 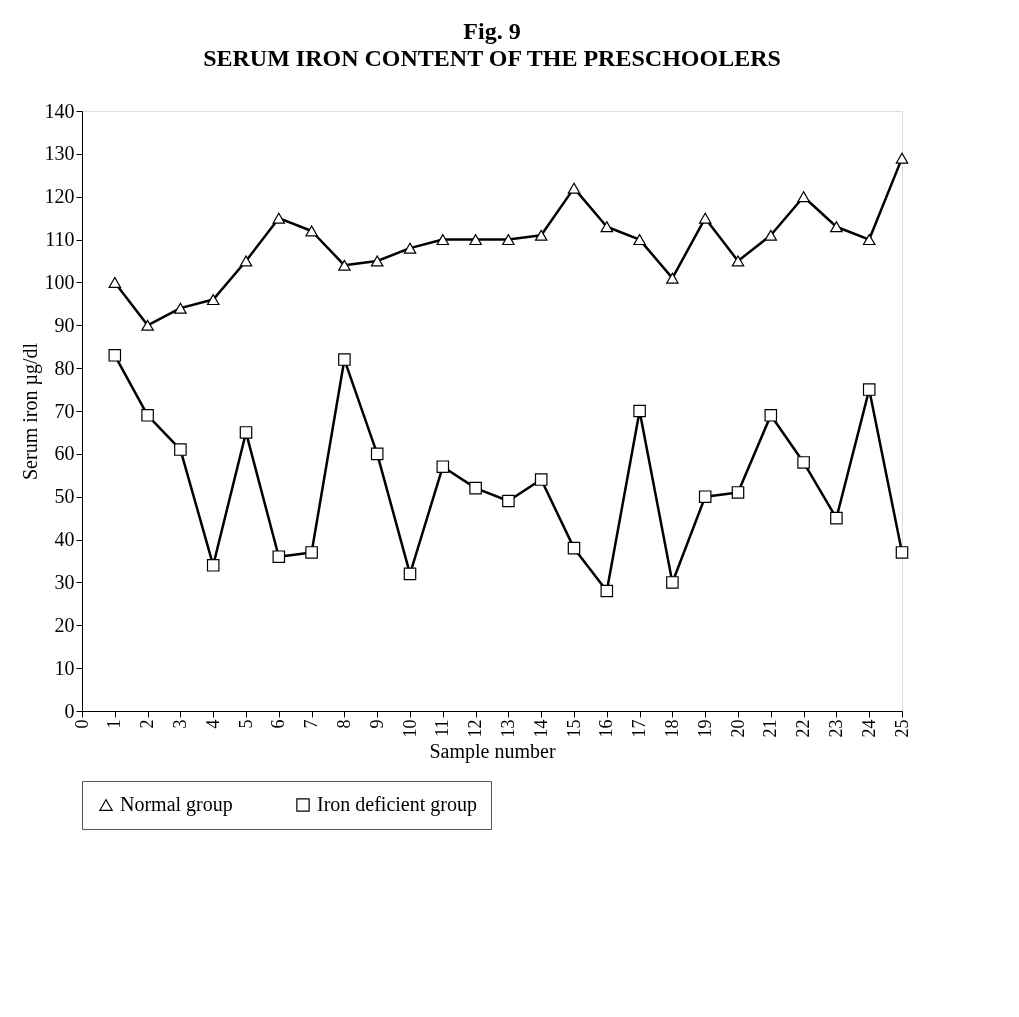 What do you see at coordinates (397, 804) in the screenshot?
I see `legend-label: Iron deficient group` at bounding box center [397, 804].